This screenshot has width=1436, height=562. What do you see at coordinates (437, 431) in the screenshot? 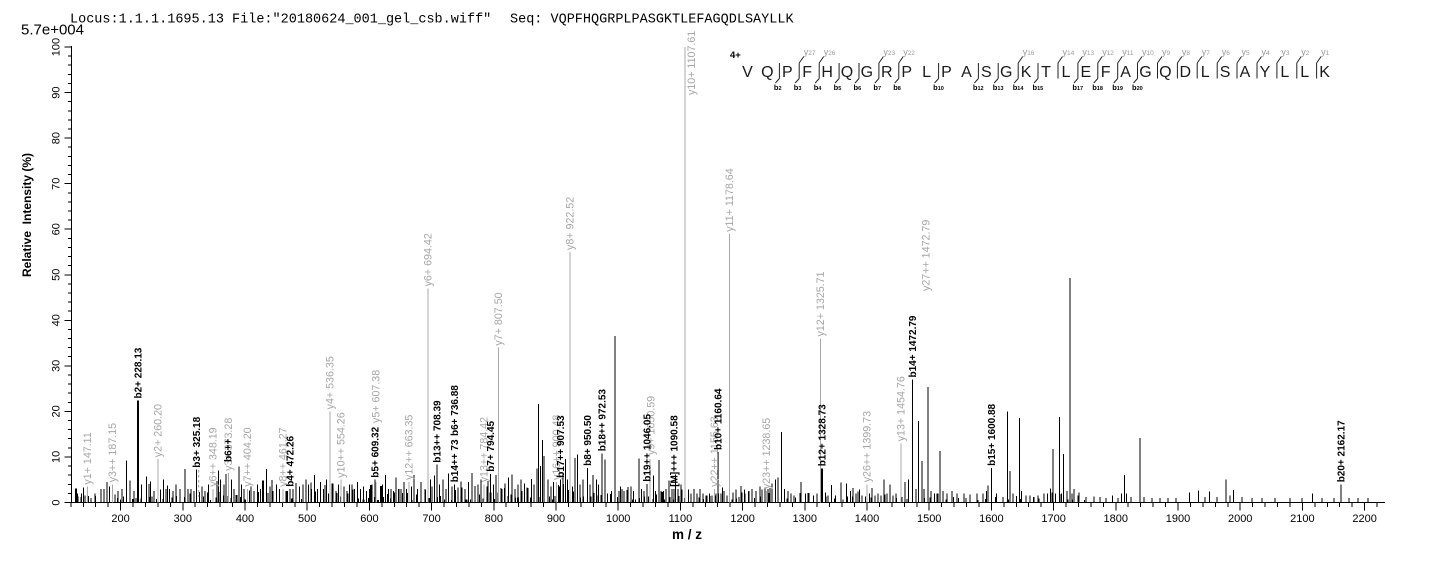
I see `svg-text: b13++ 708.39` at bounding box center [437, 431].